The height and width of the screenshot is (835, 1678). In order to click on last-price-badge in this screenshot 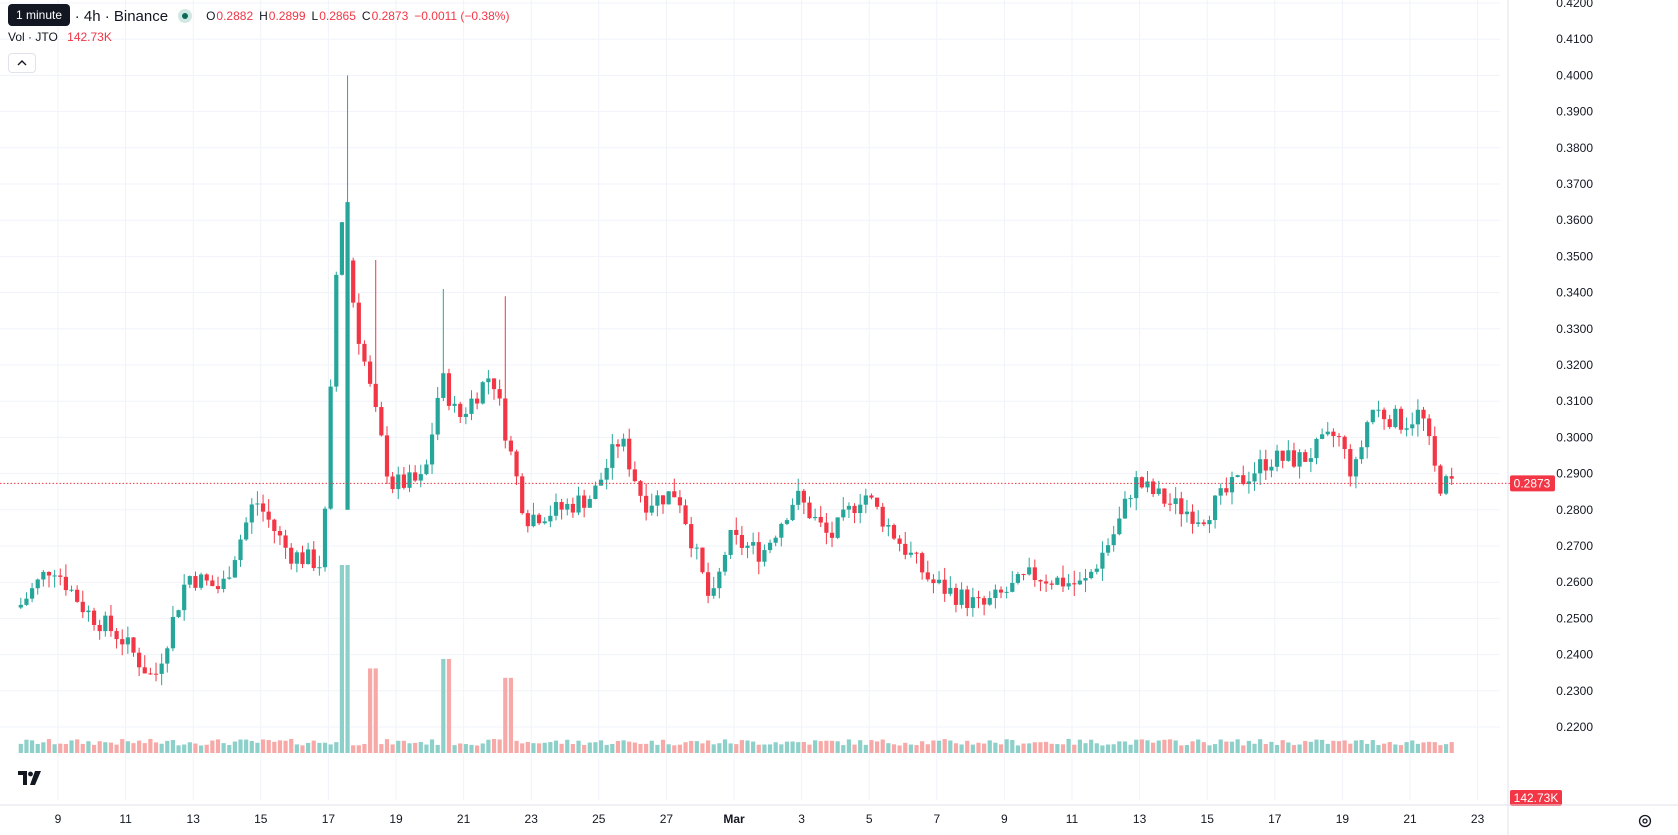, I will do `click(1532, 483)`.